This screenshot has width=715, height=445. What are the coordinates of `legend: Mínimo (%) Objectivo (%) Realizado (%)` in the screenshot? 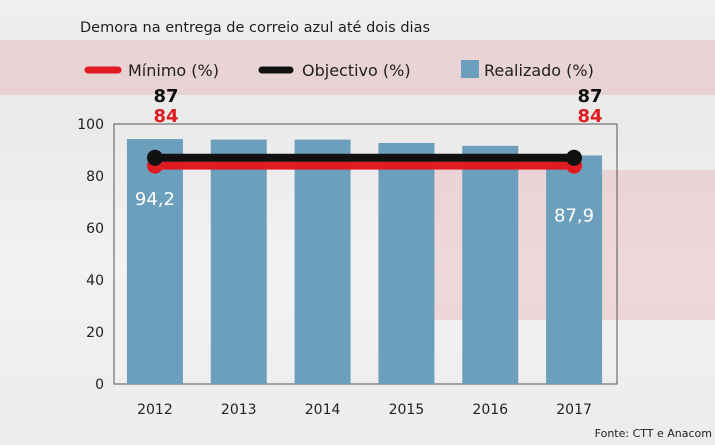 It's located at (339, 70).